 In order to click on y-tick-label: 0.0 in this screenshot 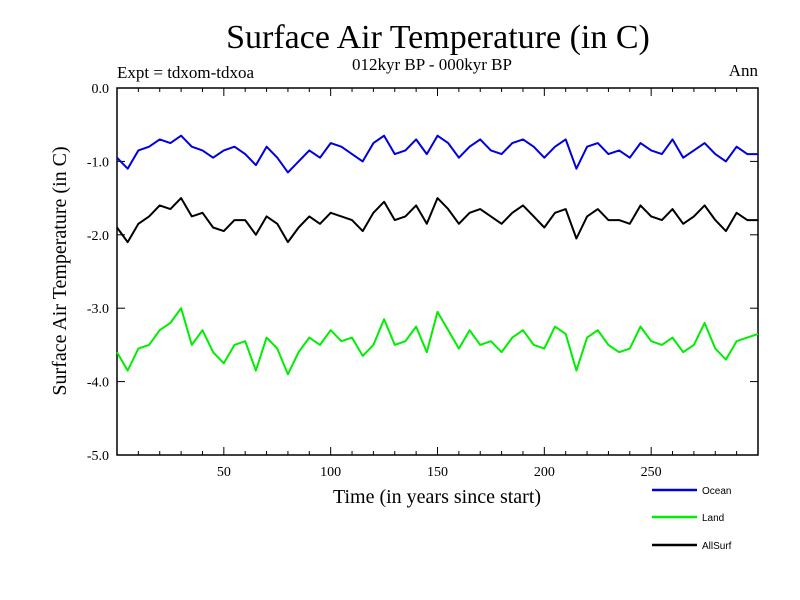, I will do `click(101, 89)`.